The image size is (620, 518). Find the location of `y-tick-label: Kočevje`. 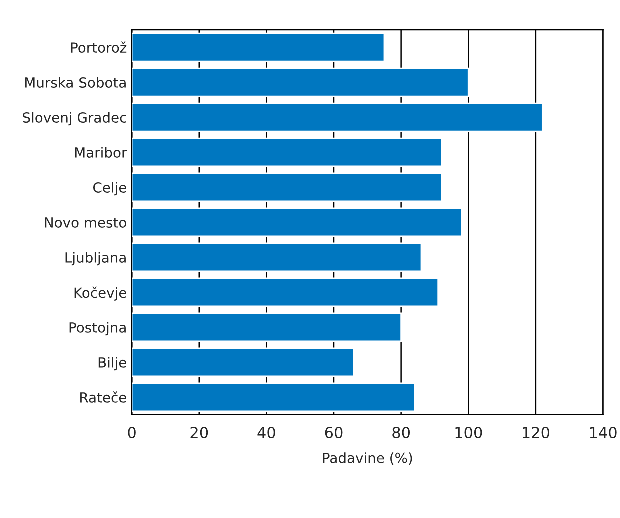

y-tick-label: Kočevje is located at coordinates (100, 293).